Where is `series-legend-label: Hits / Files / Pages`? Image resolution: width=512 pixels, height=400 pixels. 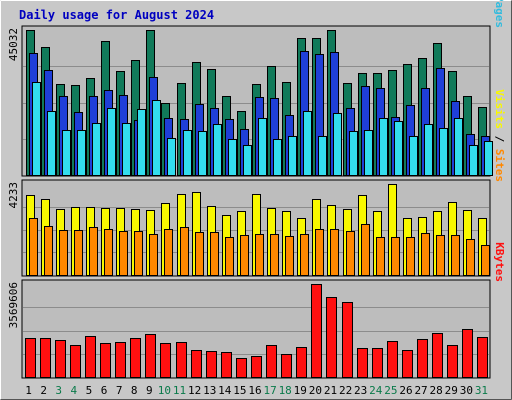
series-legend-label: Hits / Files / Pages is located at coordinates (499, 14).